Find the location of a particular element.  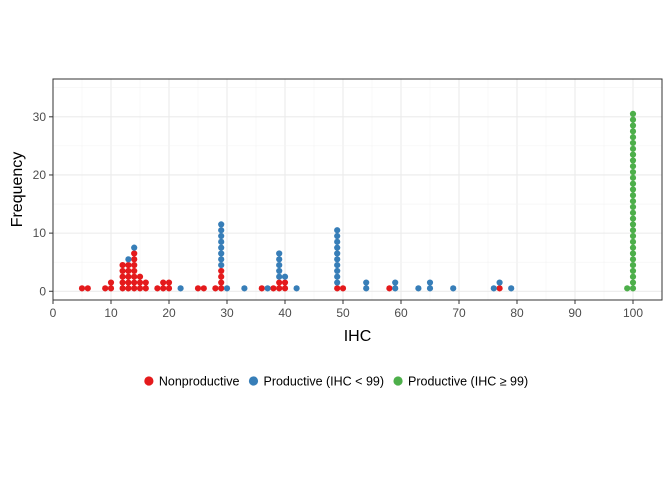

x-tick-label: 100 is located at coordinates (633, 313).